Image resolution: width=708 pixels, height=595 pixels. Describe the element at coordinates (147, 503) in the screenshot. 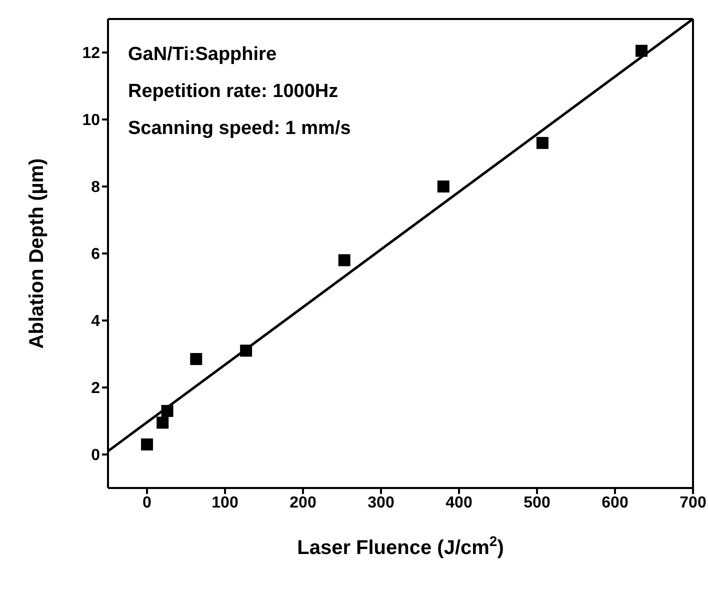

I see `x-tick-label: 0` at that location.